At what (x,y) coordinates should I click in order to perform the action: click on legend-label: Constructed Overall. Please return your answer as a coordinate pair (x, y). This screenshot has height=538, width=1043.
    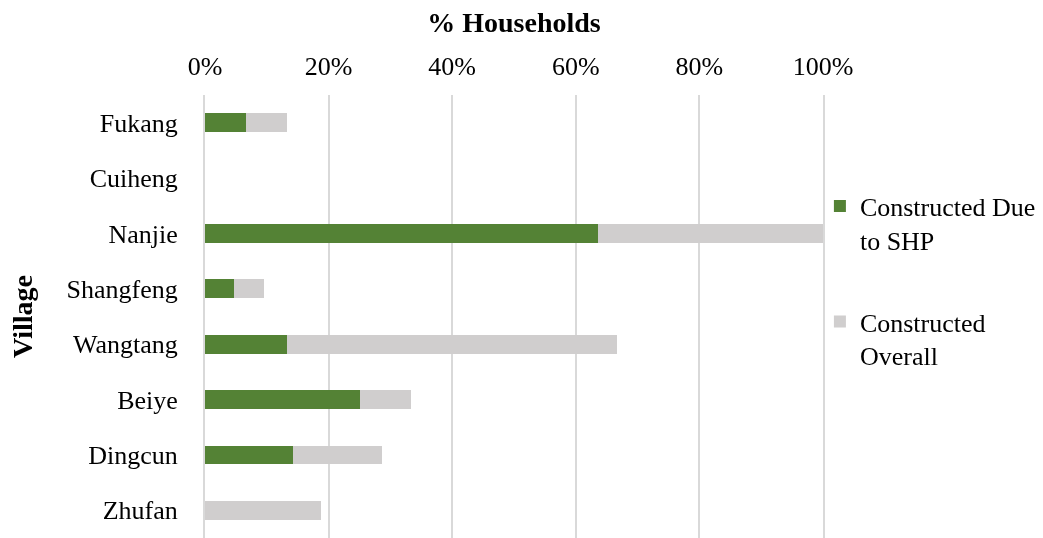
    Looking at the image, I should click on (922, 340).